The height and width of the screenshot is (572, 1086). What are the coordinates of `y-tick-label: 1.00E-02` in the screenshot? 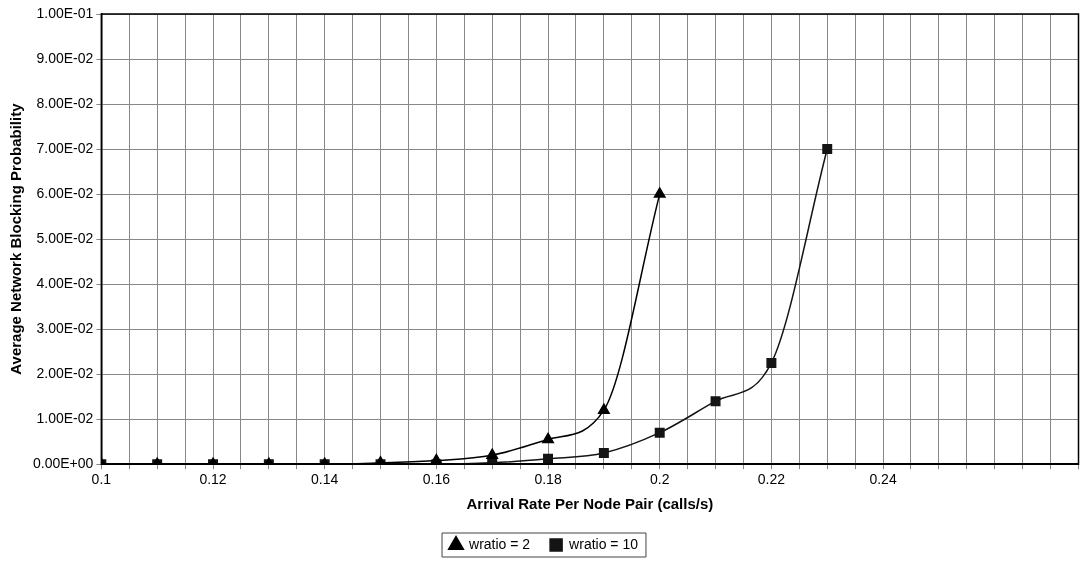 It's located at (65, 418).